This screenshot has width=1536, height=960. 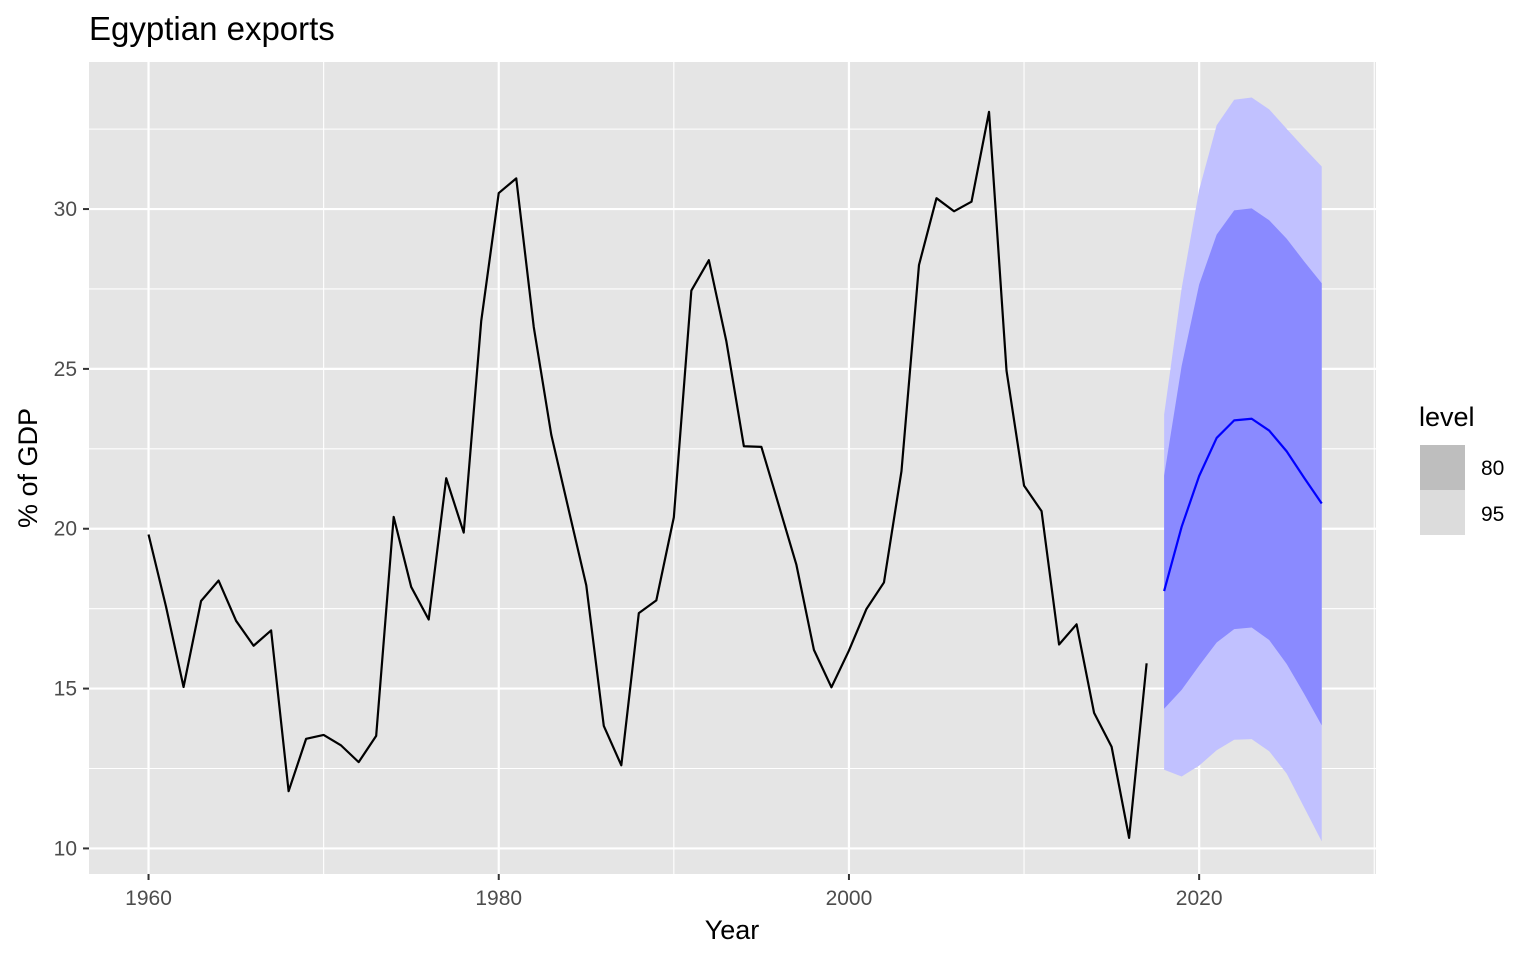 I want to click on y-tick-label: 10, so click(x=65, y=848).